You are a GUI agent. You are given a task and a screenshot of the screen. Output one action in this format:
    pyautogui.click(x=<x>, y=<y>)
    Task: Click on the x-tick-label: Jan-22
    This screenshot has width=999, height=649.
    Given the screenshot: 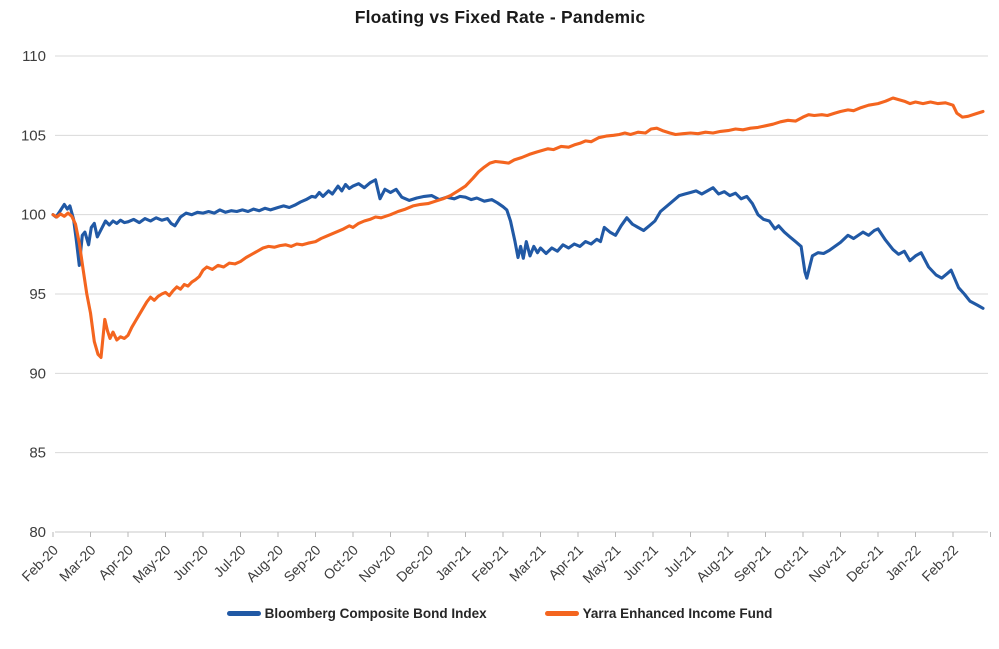 What is the action you would take?
    pyautogui.click(x=903, y=563)
    